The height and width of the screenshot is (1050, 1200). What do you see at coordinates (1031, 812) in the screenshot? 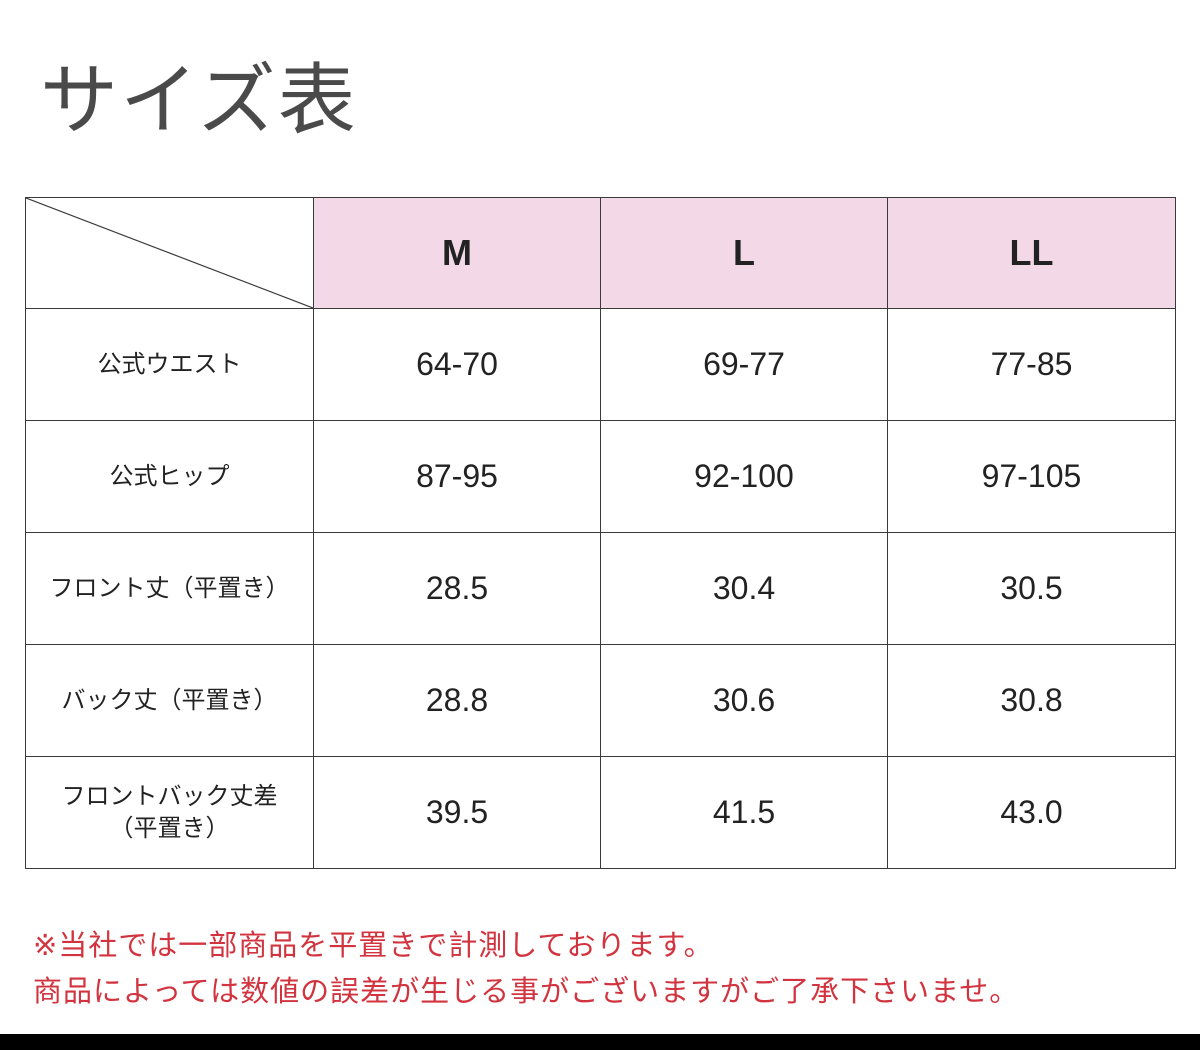
I see `value-cell: 43.0` at bounding box center [1031, 812].